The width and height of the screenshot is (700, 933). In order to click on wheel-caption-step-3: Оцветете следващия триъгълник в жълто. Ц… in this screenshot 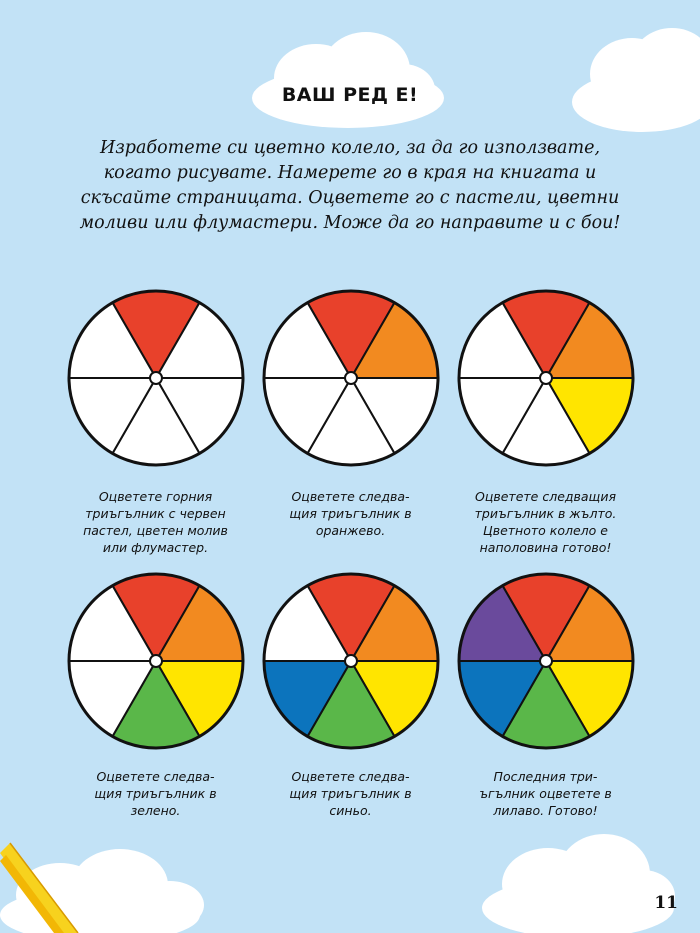, I will do `click(545, 522)`.